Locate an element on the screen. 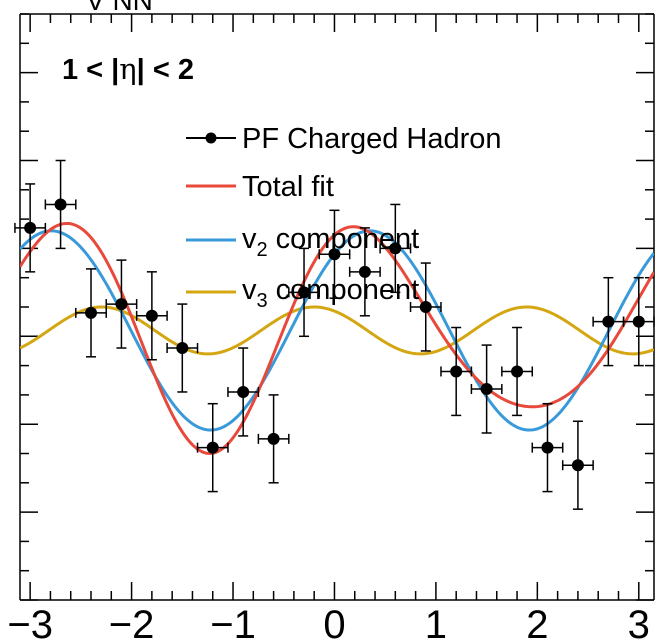  legend-entry-v3-component: v3 component is located at coordinates (302, 293).